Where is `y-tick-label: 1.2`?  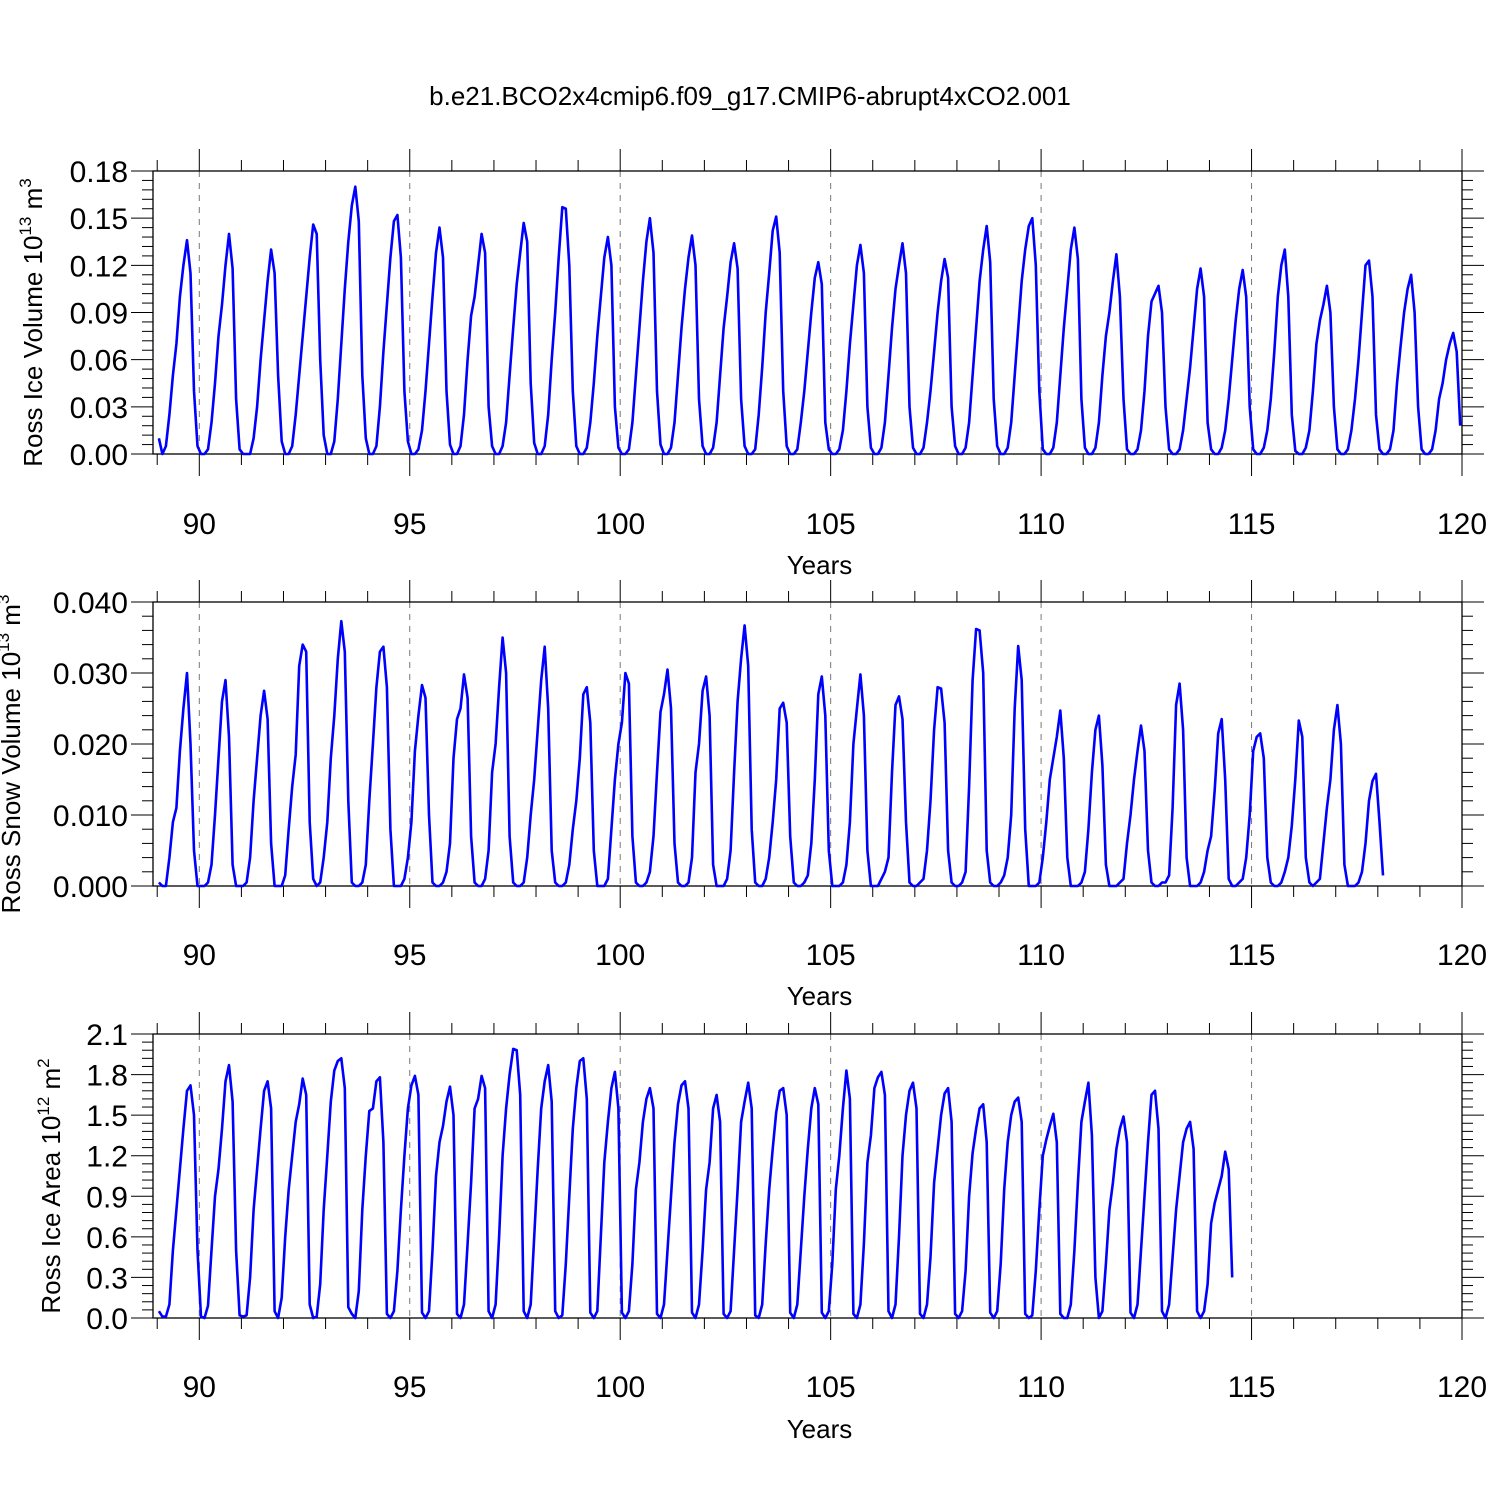
y-tick-label: 1.2 is located at coordinates (107, 1157).